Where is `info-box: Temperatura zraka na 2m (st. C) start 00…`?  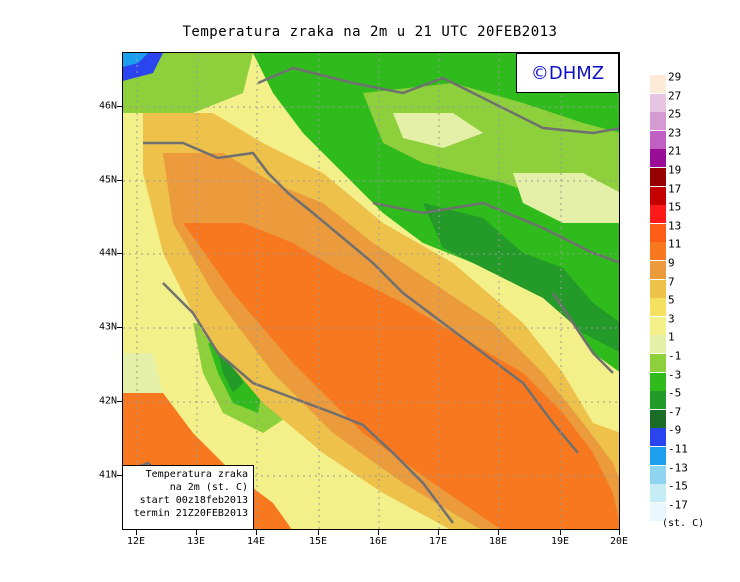 info-box: Temperatura zraka na 2m (st. C) start 00… is located at coordinates (188, 497).